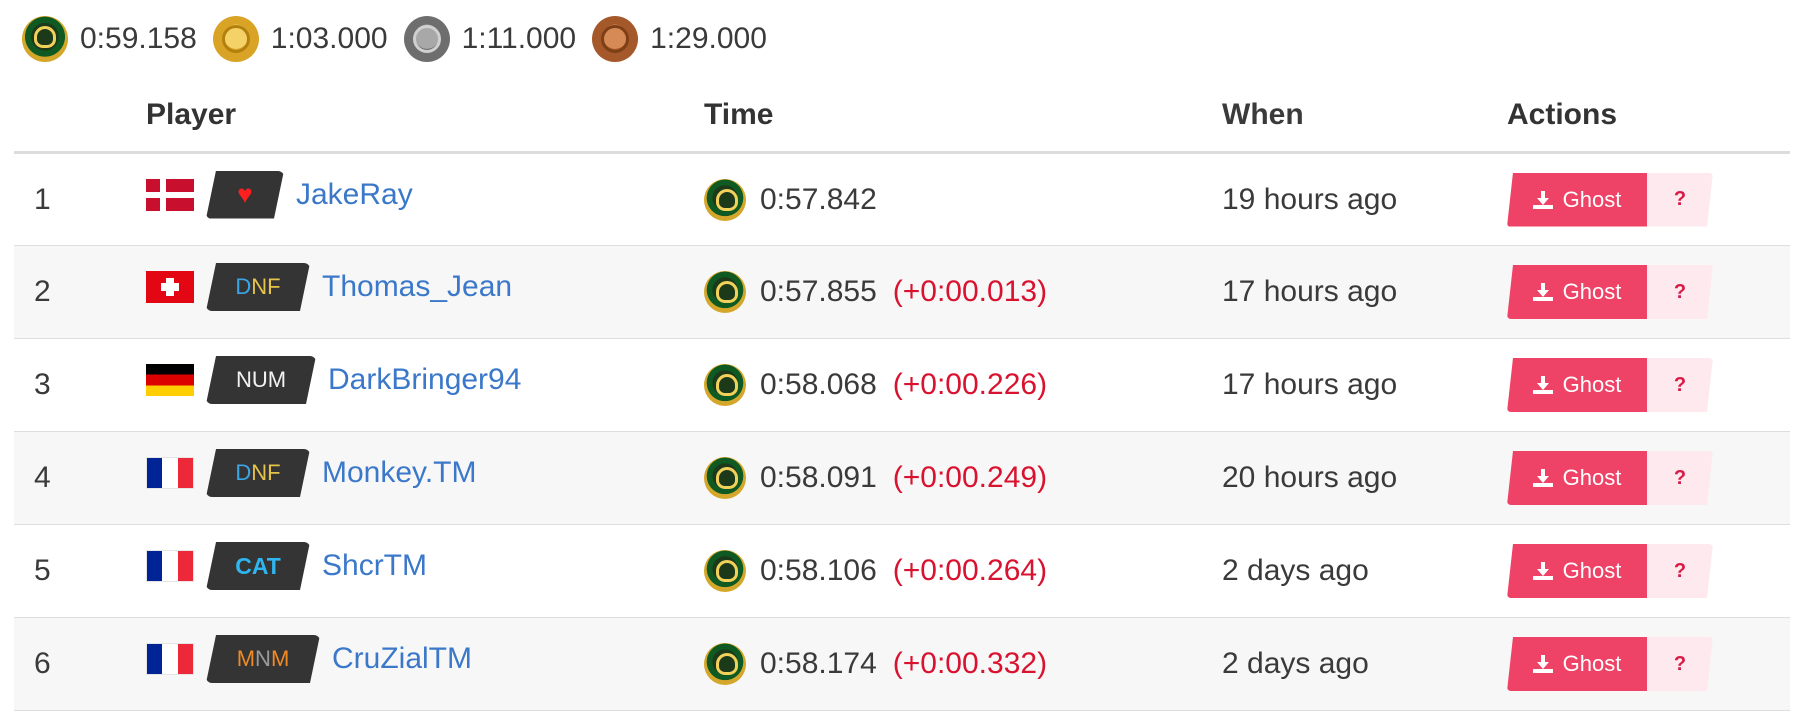 The image size is (1800, 716). What do you see at coordinates (42, 291) in the screenshot?
I see `rank-cell: 2` at bounding box center [42, 291].